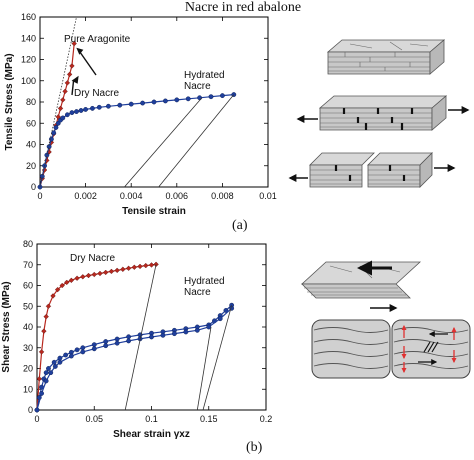  What do you see at coordinates (268, 196) in the screenshot?
I see `x-tick-label: 0.01` at bounding box center [268, 196].